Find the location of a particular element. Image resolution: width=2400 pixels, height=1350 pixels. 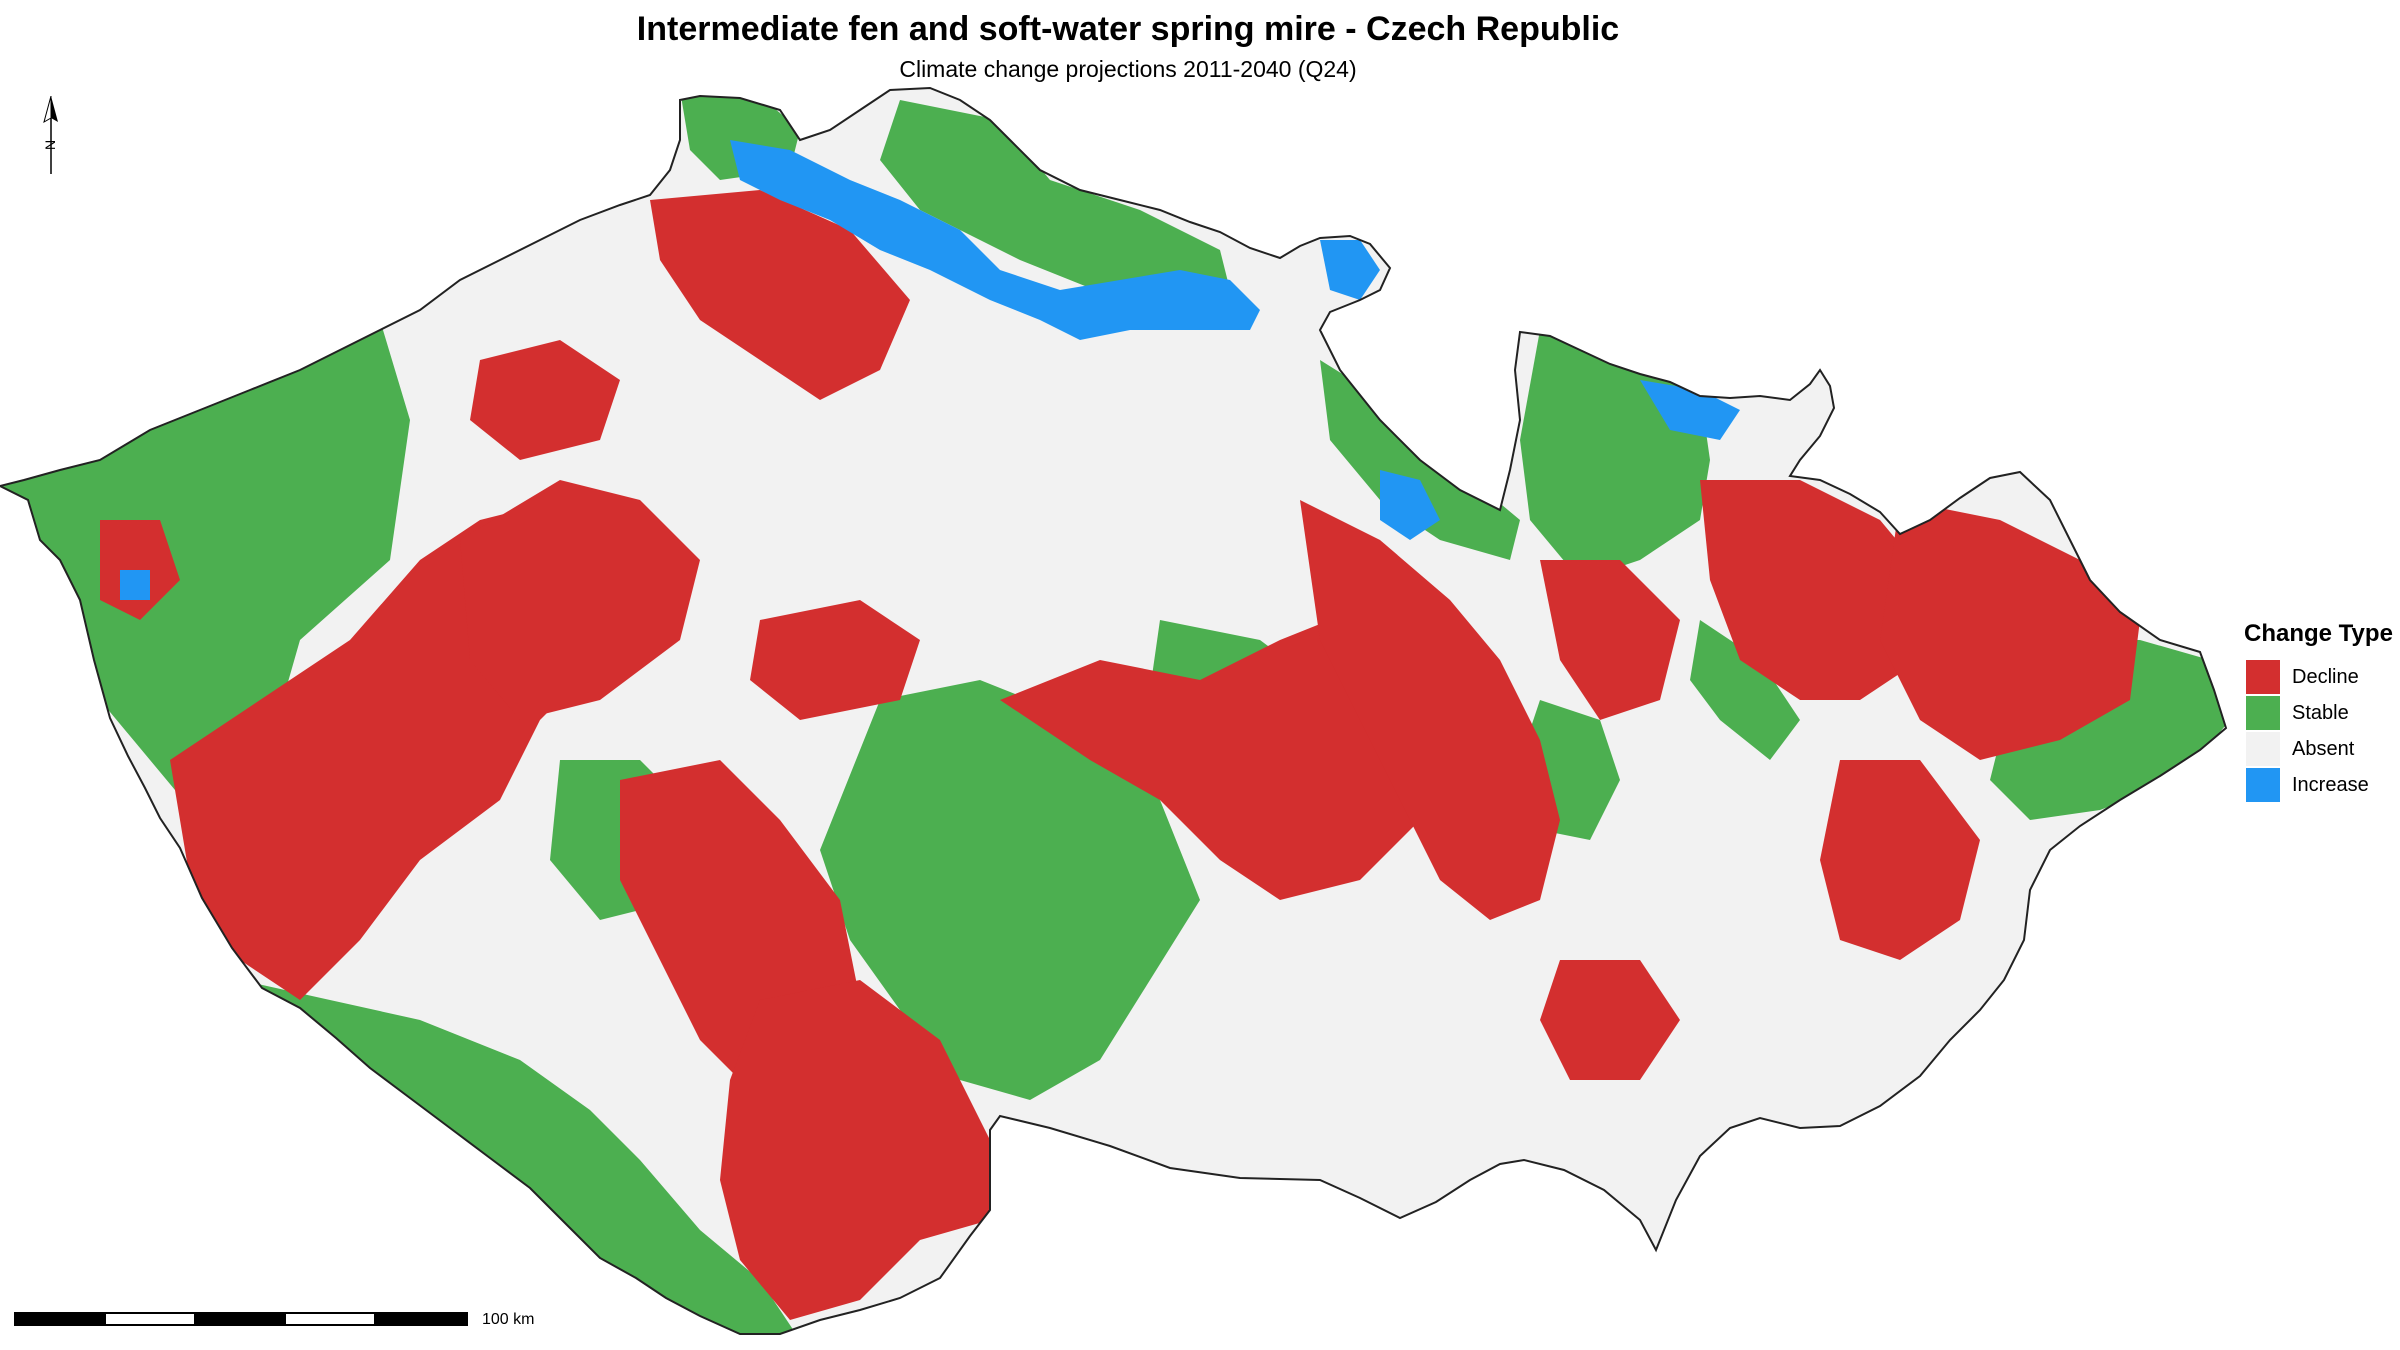

scale-bar is located at coordinates (242, 1319).